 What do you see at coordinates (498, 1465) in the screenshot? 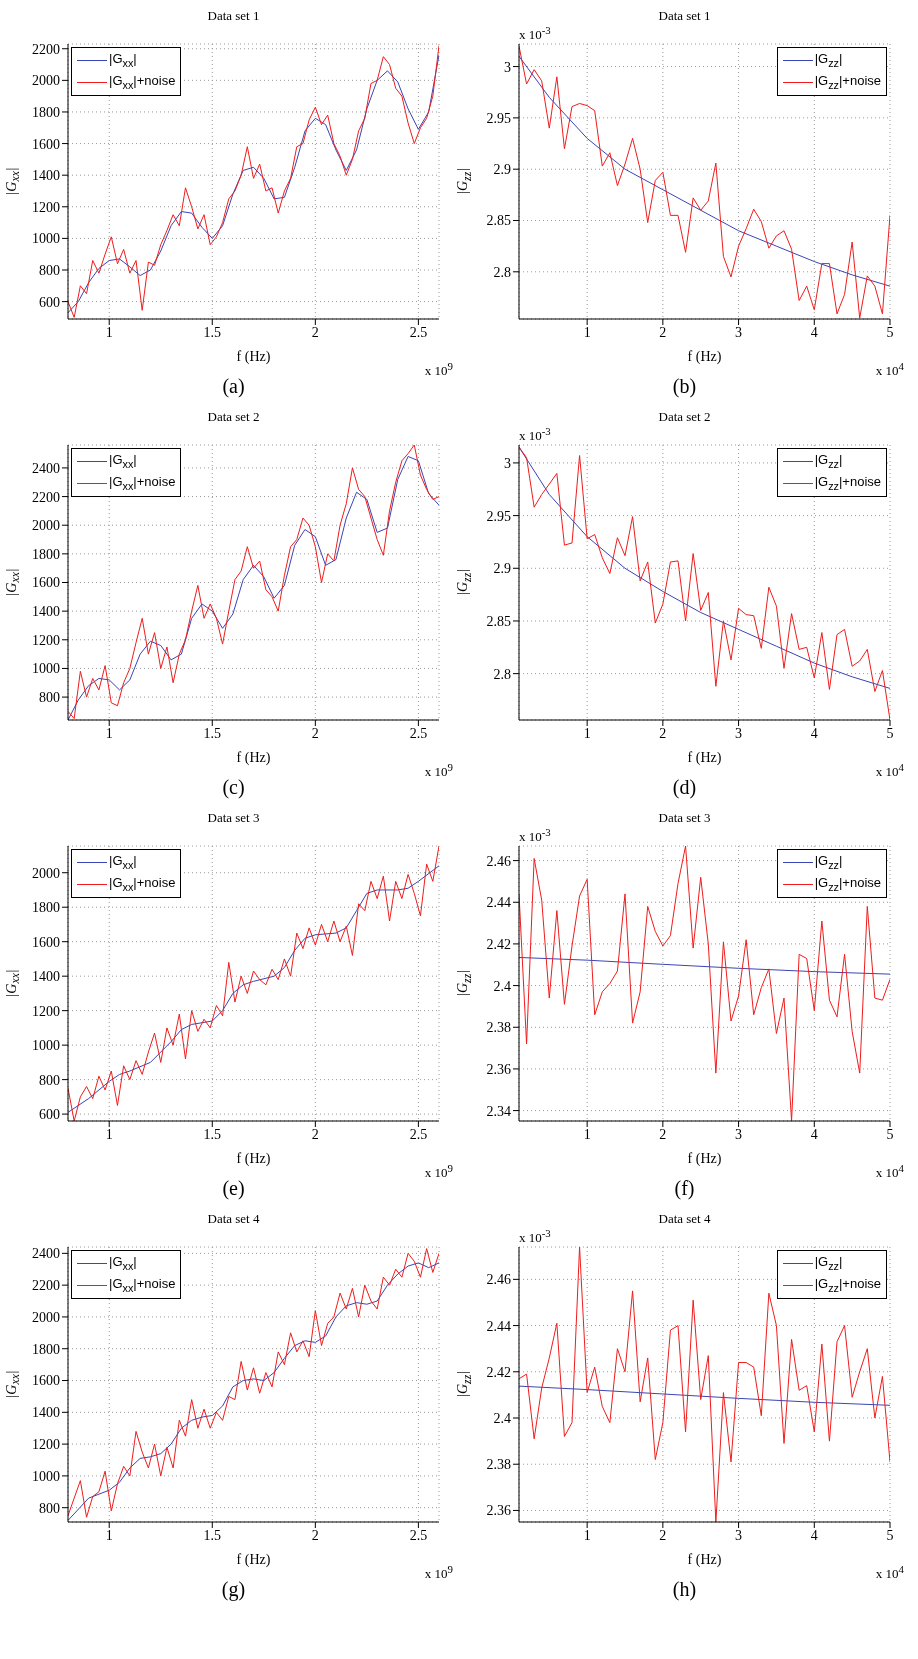
I see `y-tick-label: 2.38` at bounding box center [498, 1465].